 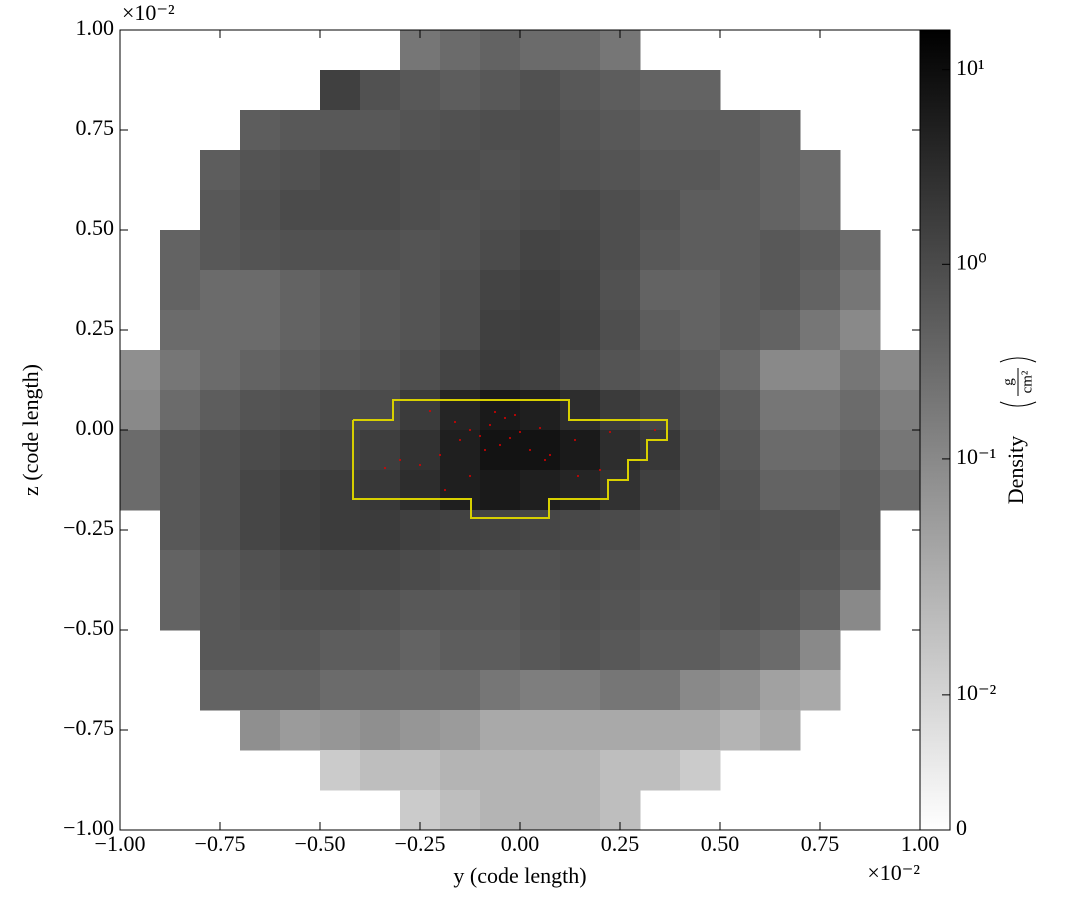 I want to click on y-tick-label: −0.50, so click(x=88, y=627).